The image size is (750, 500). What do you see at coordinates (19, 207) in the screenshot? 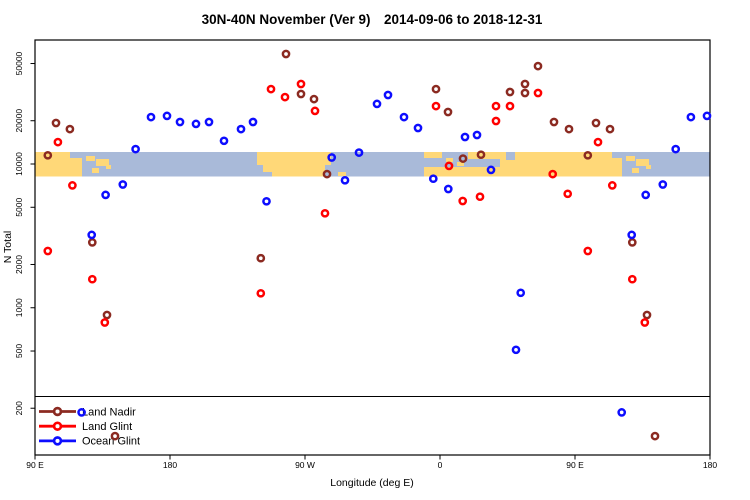
I see `y-tick-label: 5000` at bounding box center [19, 207].